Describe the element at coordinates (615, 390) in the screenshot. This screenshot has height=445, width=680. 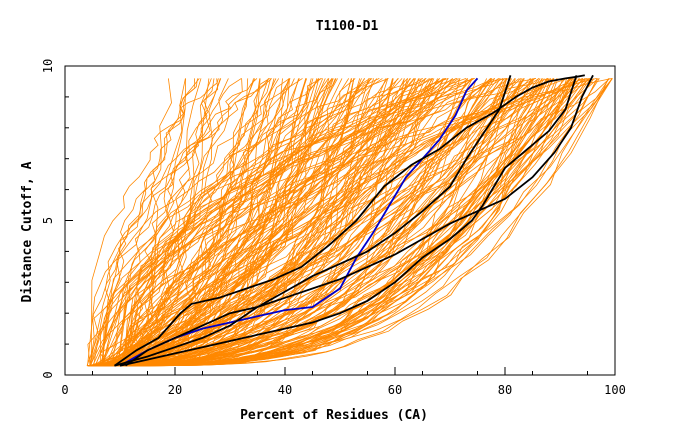
I see `x-tick-label: 100` at that location.